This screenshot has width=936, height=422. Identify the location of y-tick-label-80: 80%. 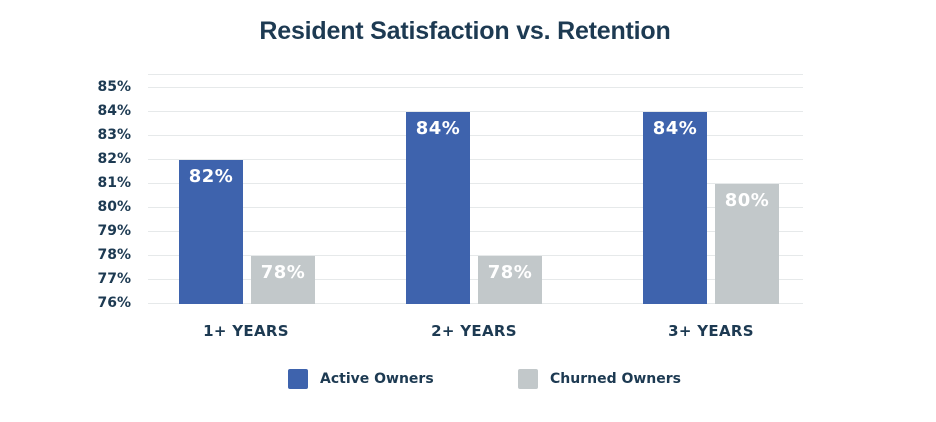
(114, 207).